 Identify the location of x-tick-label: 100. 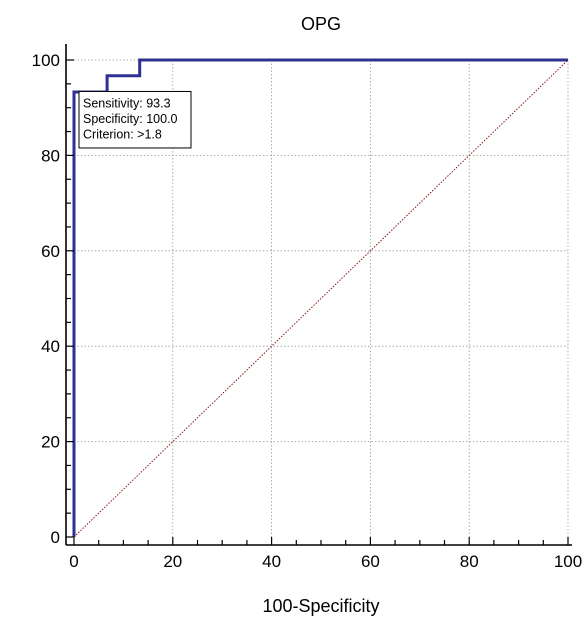
(568, 561).